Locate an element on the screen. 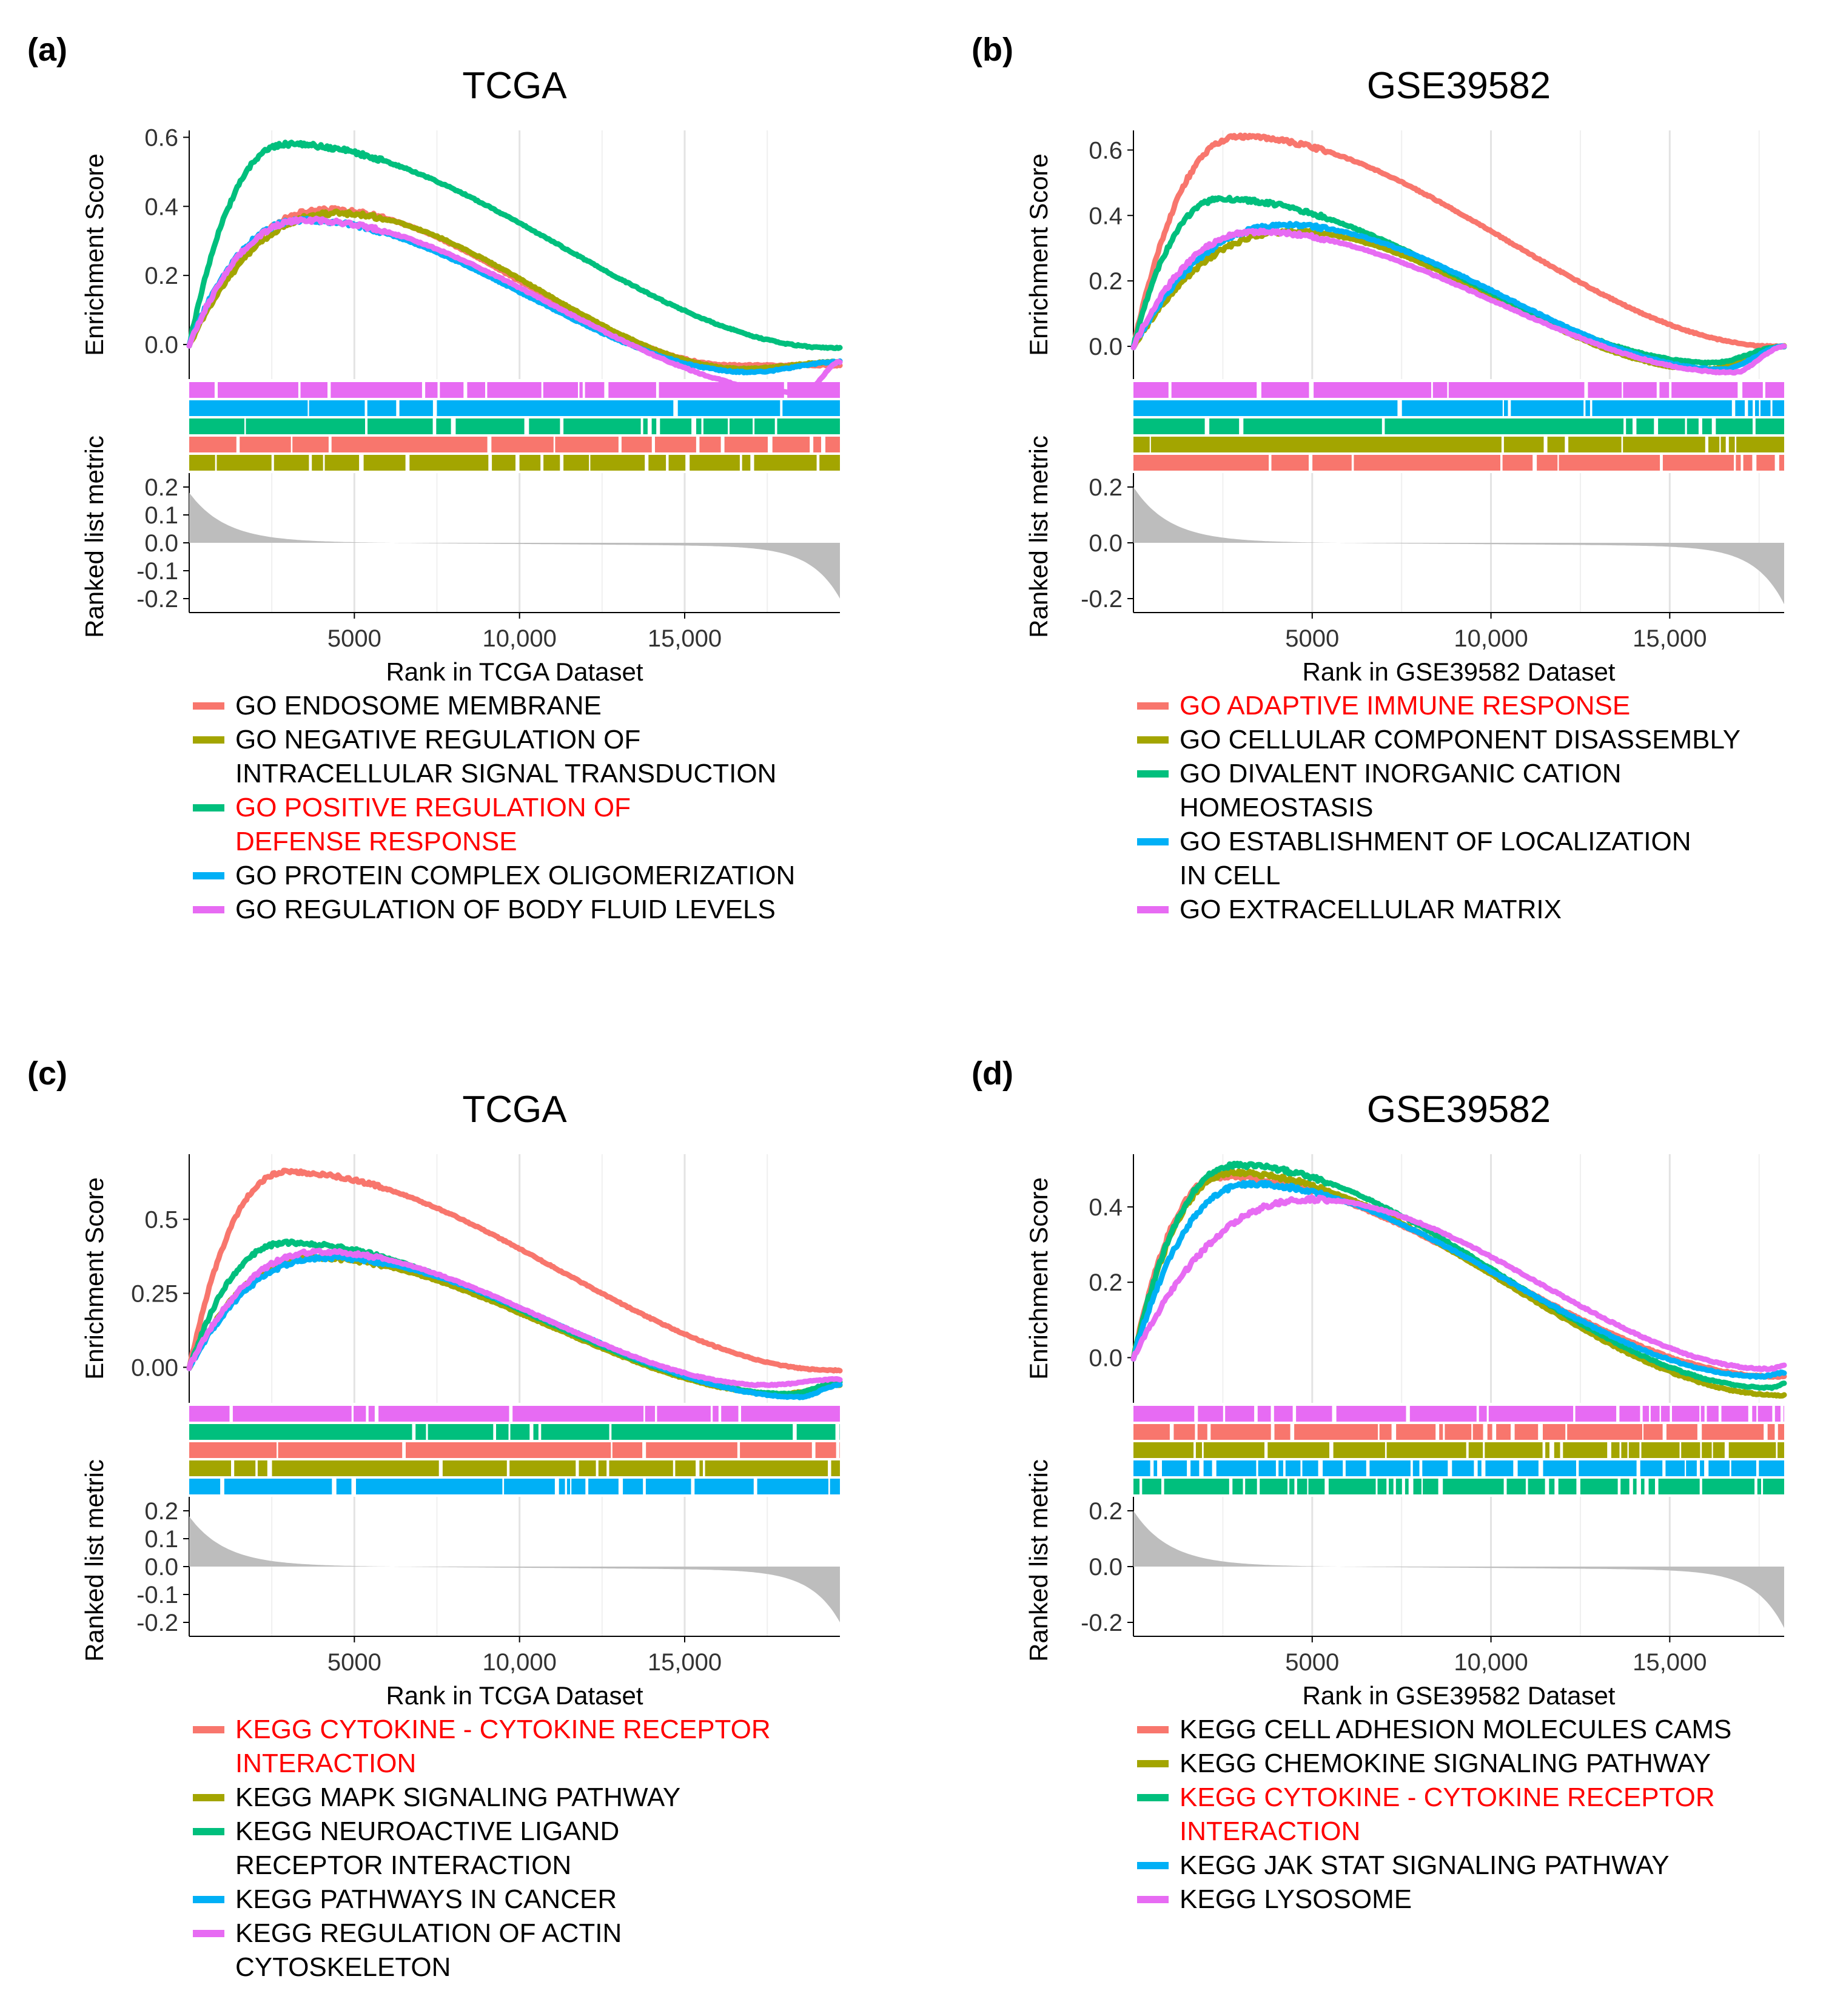 The height and width of the screenshot is (2016, 1826). panel-label: (a) is located at coordinates (47, 50).